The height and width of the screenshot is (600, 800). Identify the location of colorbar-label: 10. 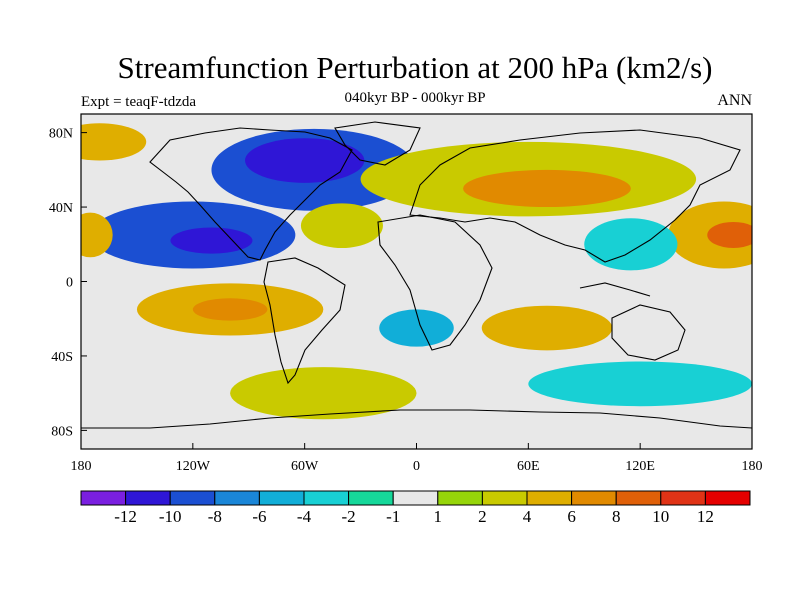
(660, 516).